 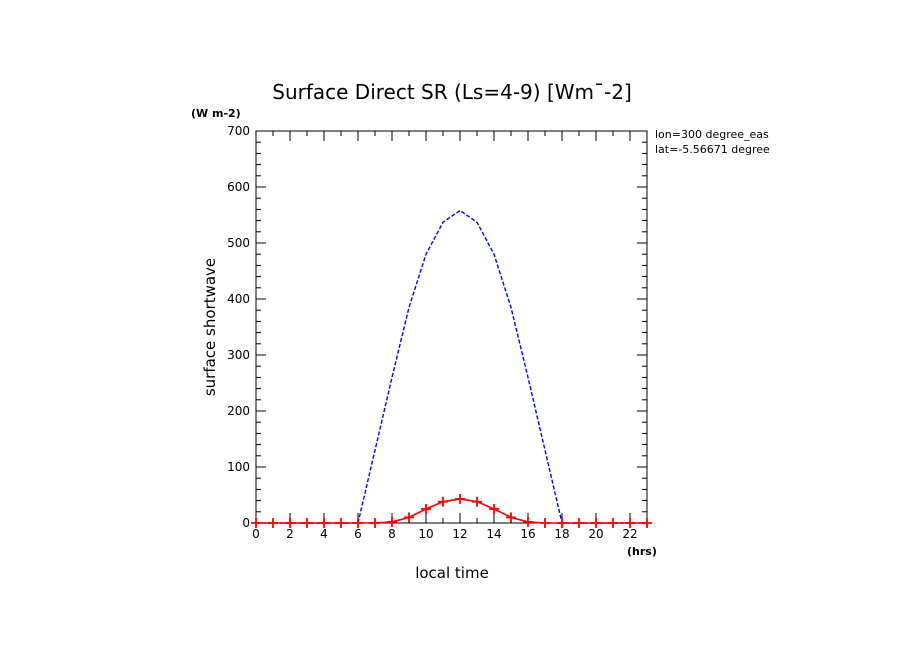 What do you see at coordinates (238, 467) in the screenshot?
I see `y-tick-label: 100` at bounding box center [238, 467].